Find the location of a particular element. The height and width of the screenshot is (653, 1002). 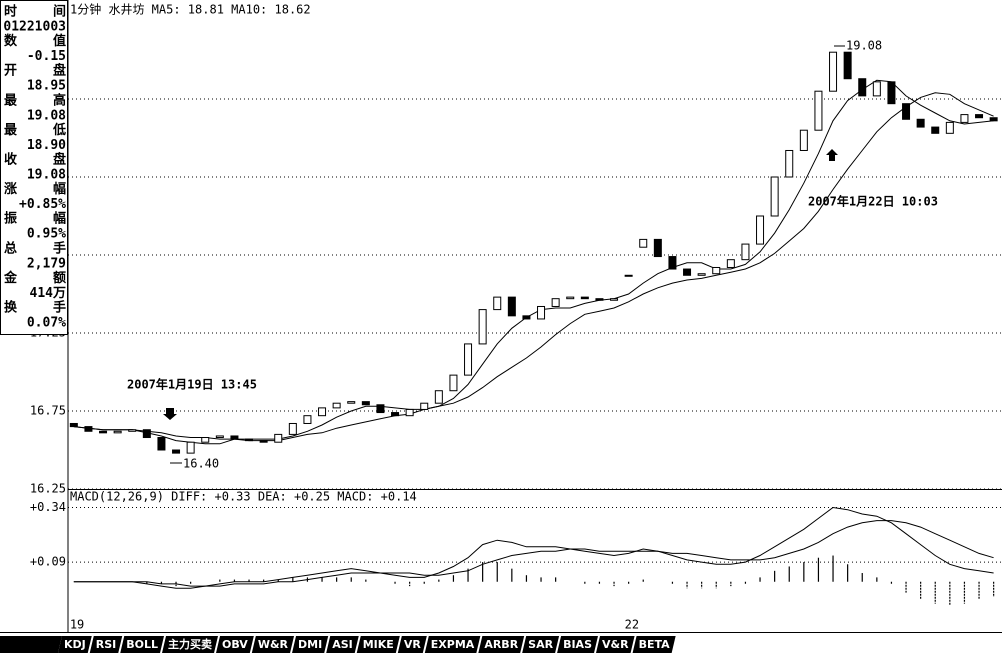

tab: KDJ is located at coordinates (75, 644).